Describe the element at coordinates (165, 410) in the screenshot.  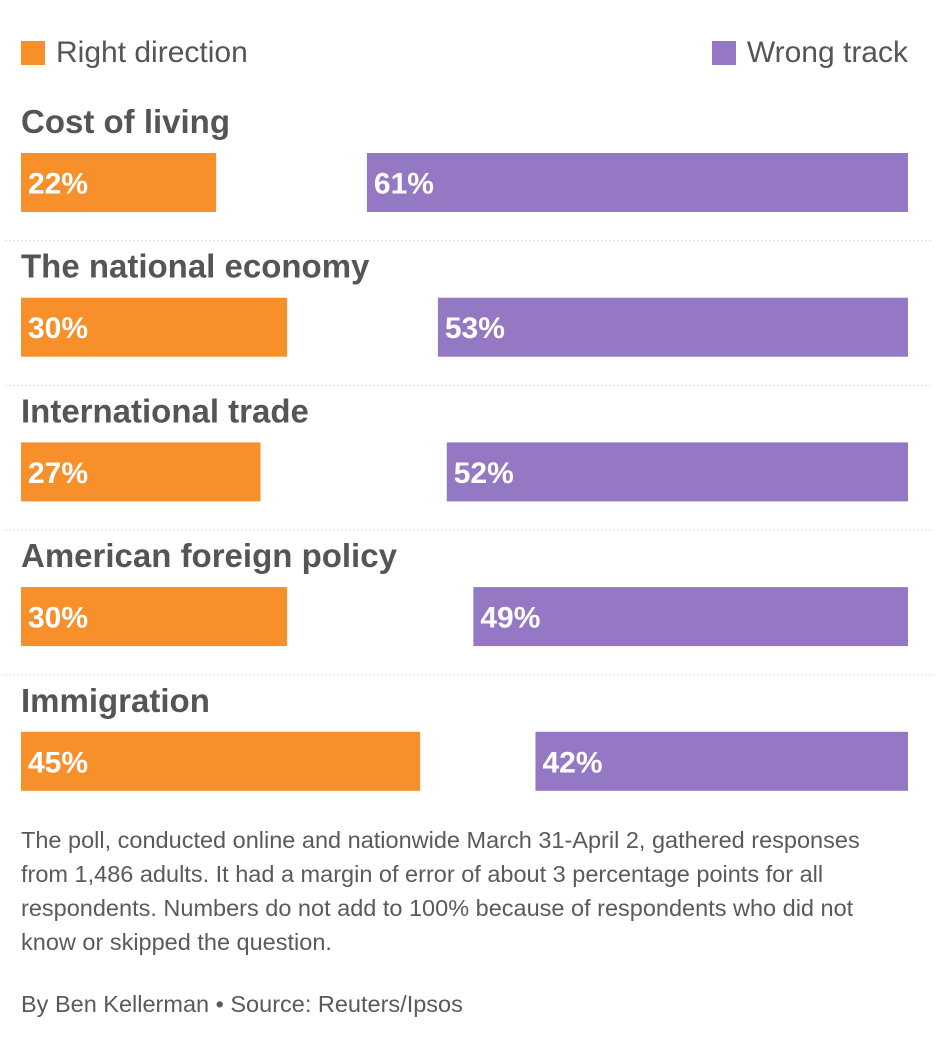
I see `category-label: International trade` at that location.